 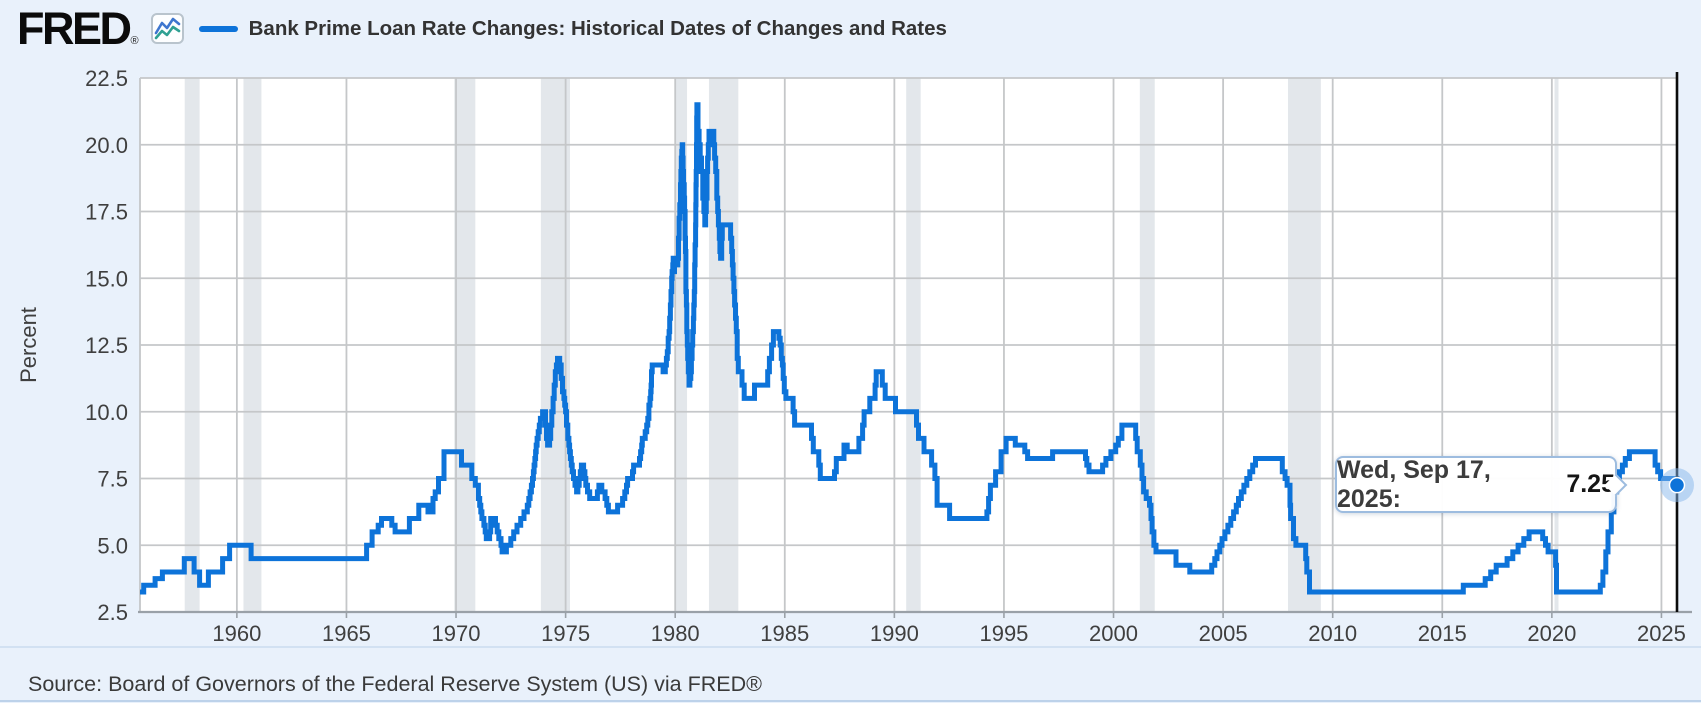 What do you see at coordinates (850, 701) in the screenshot?
I see `bottom-divider` at bounding box center [850, 701].